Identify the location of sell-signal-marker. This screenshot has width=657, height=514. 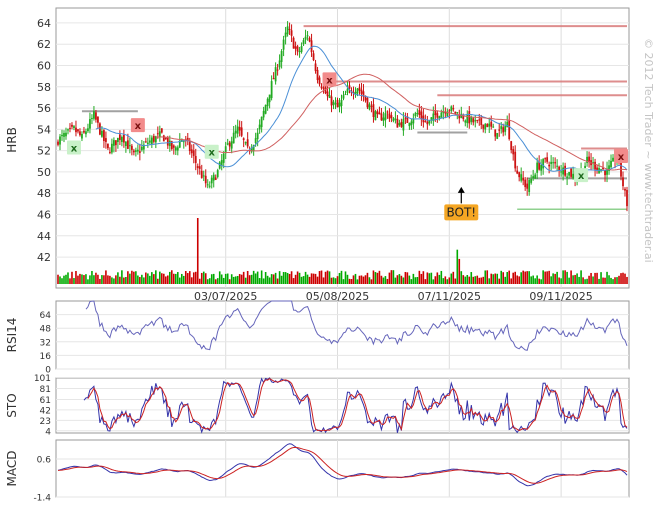
(621, 155).